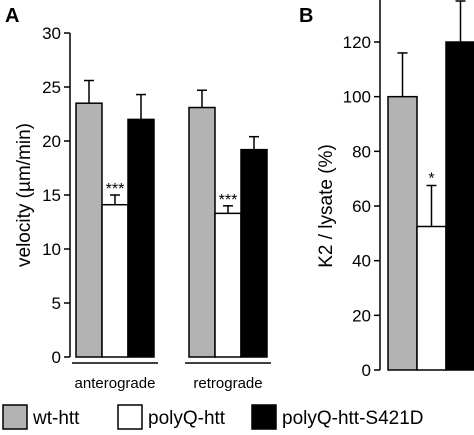 Image resolution: width=474 pixels, height=435 pixels. I want to click on bar-retrograde-wt-htt, so click(202, 232).